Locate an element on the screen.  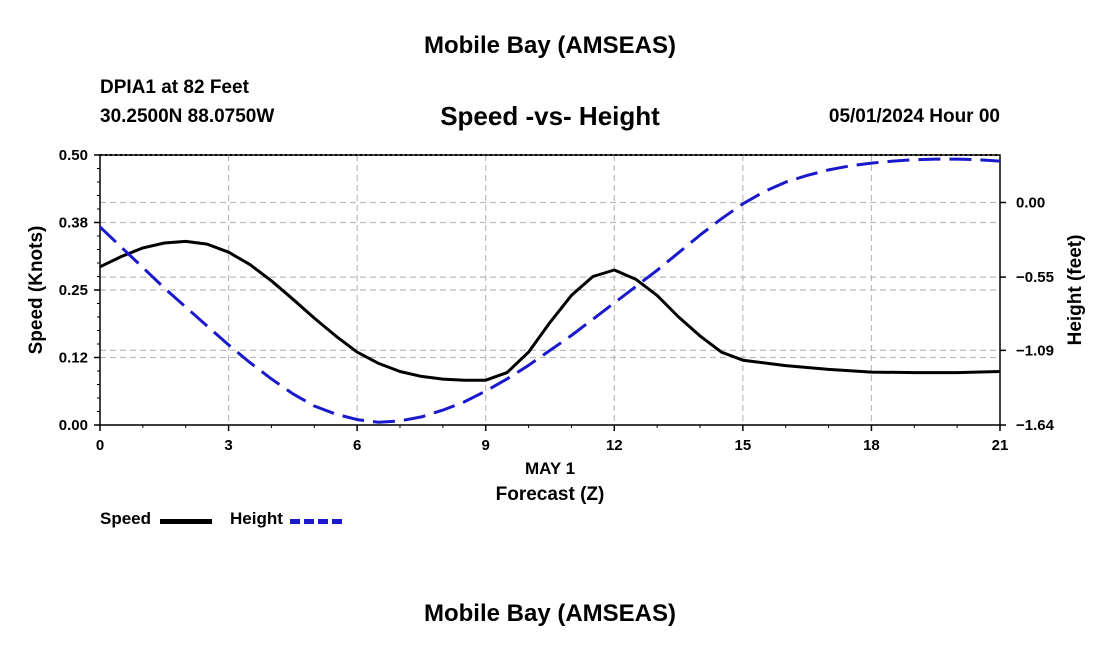
y-left-tick-label: 0.50 is located at coordinates (73, 155).